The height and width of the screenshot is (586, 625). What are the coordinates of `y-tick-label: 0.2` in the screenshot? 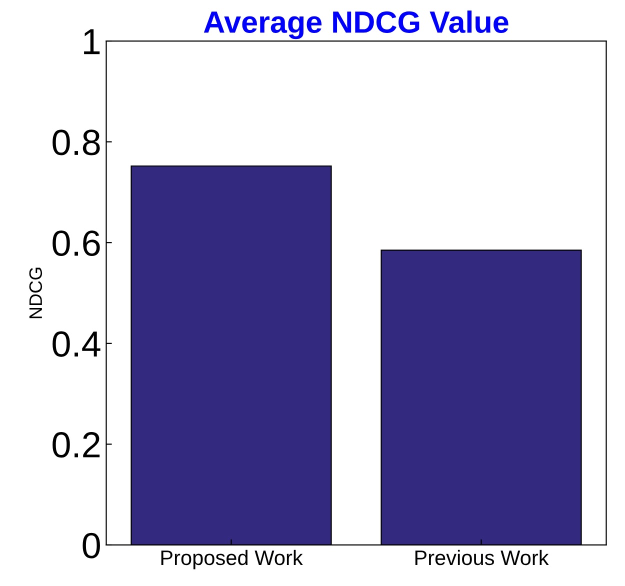 It's located at (76, 445).